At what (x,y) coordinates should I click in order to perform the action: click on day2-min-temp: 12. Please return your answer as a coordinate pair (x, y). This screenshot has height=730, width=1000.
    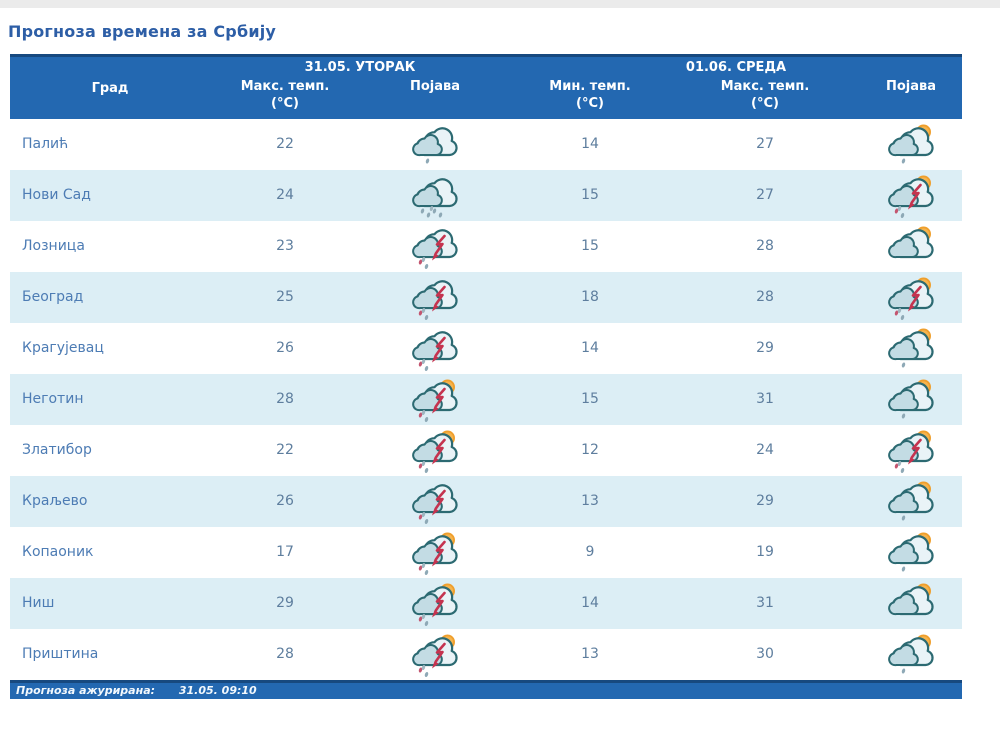
    Looking at the image, I should click on (590, 450).